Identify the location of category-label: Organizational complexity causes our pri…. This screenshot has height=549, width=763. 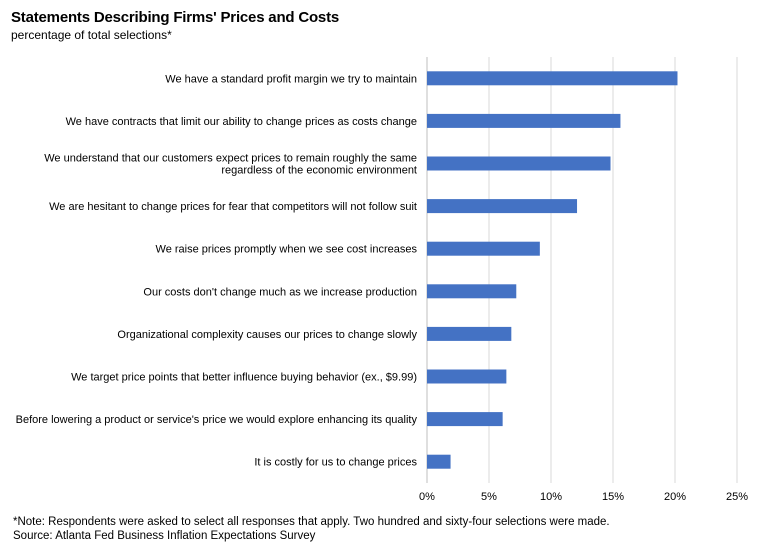
(267, 335).